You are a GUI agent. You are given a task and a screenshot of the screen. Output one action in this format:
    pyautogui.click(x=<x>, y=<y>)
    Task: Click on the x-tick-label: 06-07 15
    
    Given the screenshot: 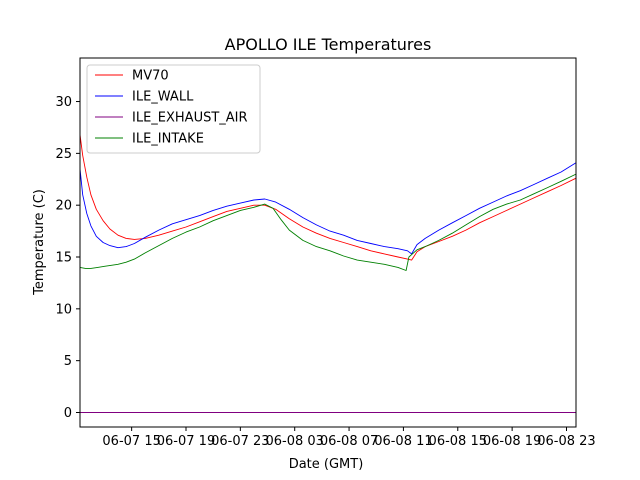 What is the action you would take?
    pyautogui.click(x=131, y=441)
    